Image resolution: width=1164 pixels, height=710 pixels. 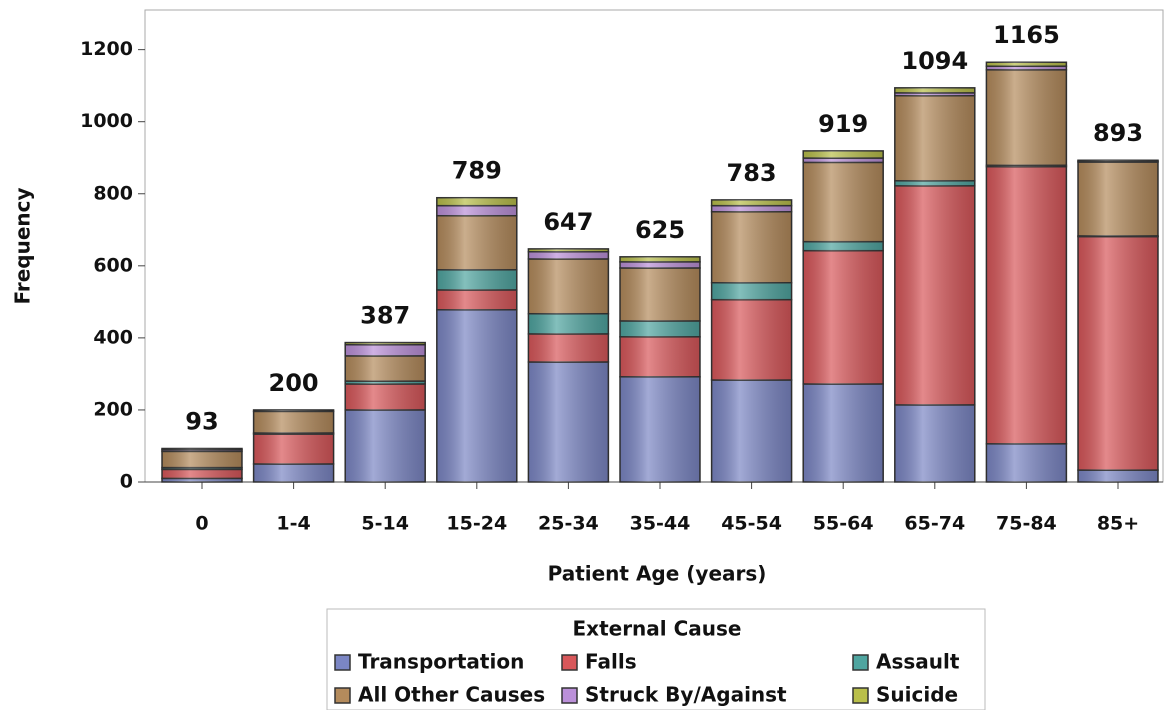 What do you see at coordinates (843, 524) in the screenshot?
I see `x-tick-label: 55-64` at bounding box center [843, 524].